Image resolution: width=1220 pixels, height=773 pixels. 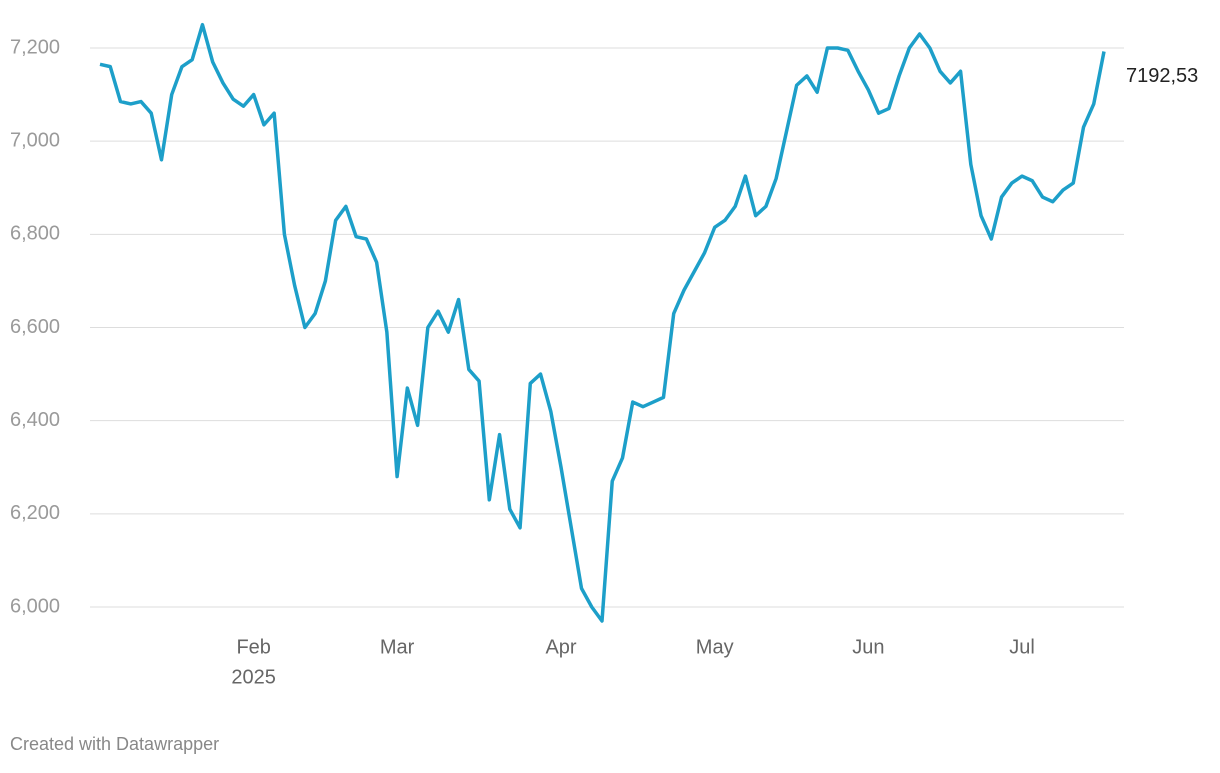 What do you see at coordinates (35, 140) in the screenshot?
I see `y-tick-label: 7,000` at bounding box center [35, 140].